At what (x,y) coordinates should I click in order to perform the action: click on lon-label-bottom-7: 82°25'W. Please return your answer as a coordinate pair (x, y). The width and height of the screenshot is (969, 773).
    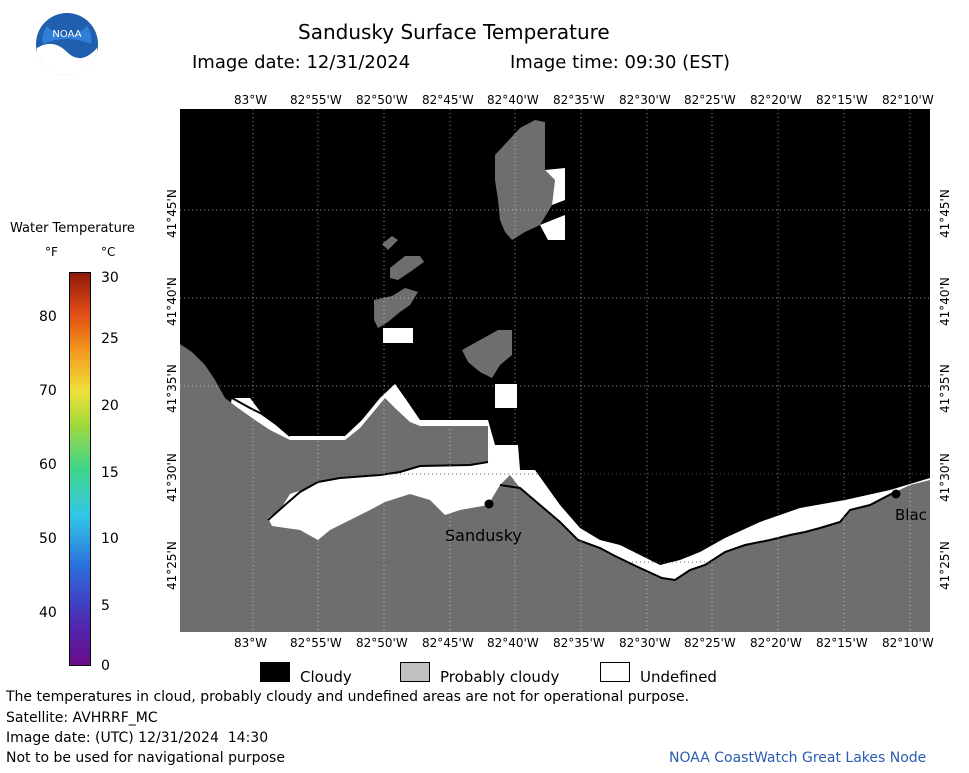
    Looking at the image, I should click on (710, 643).